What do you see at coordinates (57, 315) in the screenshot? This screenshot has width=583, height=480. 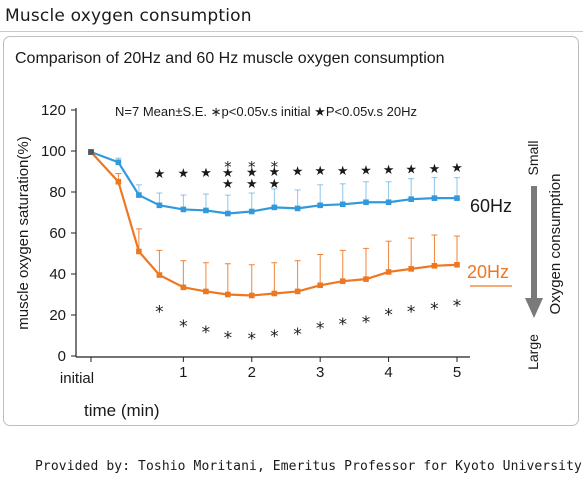 I see `y-tick-label: 20` at bounding box center [57, 315].